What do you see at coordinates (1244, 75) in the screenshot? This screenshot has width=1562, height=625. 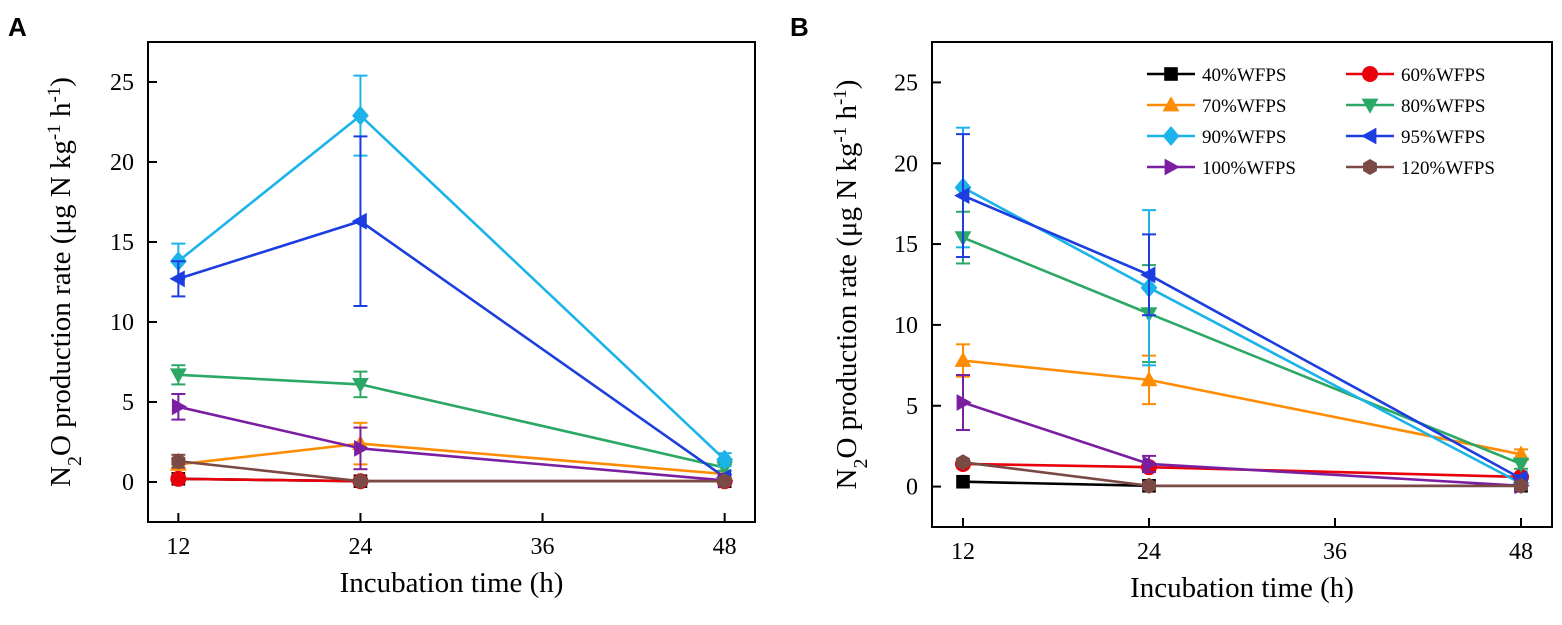 I see `legend-label: 40%WFPS` at bounding box center [1244, 75].